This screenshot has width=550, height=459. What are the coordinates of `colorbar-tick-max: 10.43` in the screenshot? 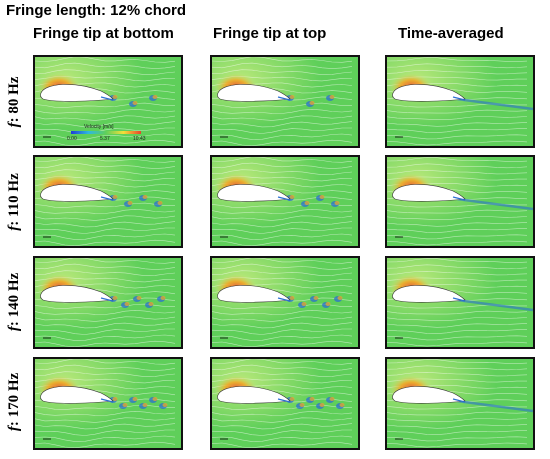 It's located at (139, 139).